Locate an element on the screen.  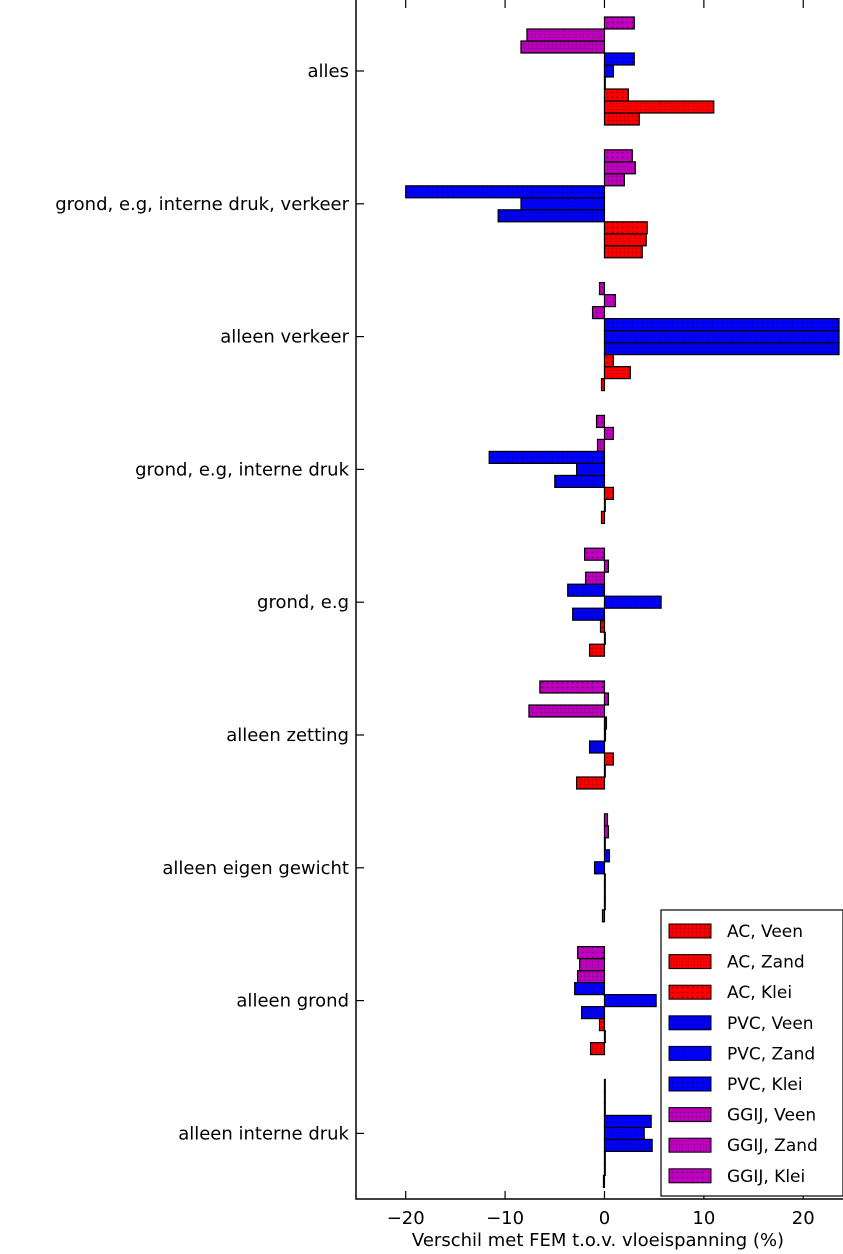
x-tick-label: −20 is located at coordinates (406, 1218).